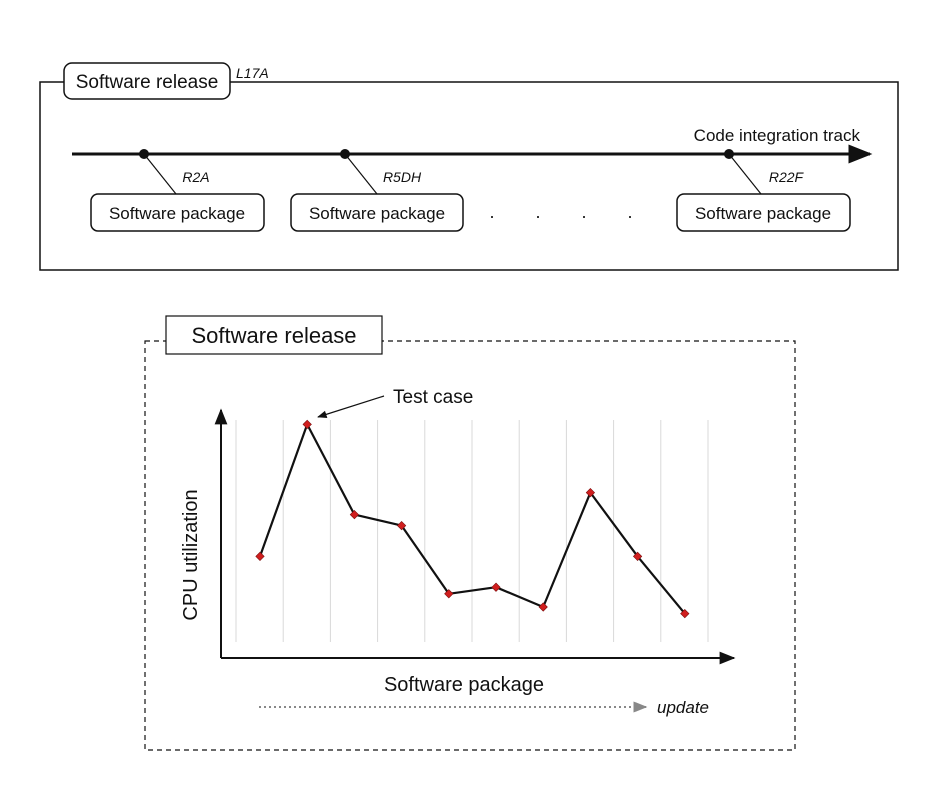  What do you see at coordinates (252, 73) in the screenshot?
I see `release-id: L17A` at bounding box center [252, 73].